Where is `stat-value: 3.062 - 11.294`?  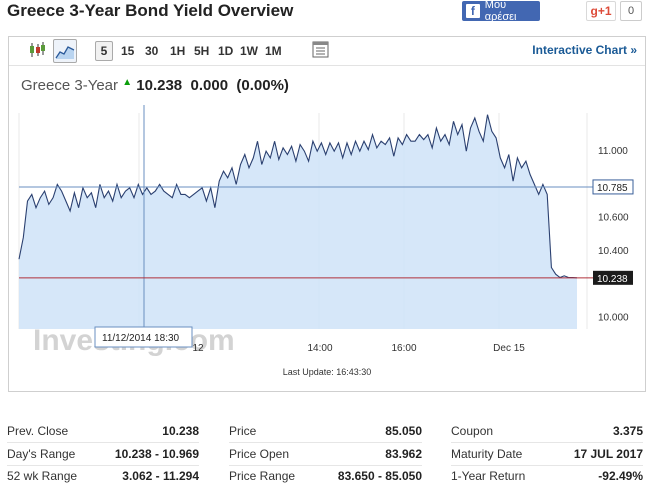 stat-value: 3.062 - 11.294 is located at coordinates (160, 476).